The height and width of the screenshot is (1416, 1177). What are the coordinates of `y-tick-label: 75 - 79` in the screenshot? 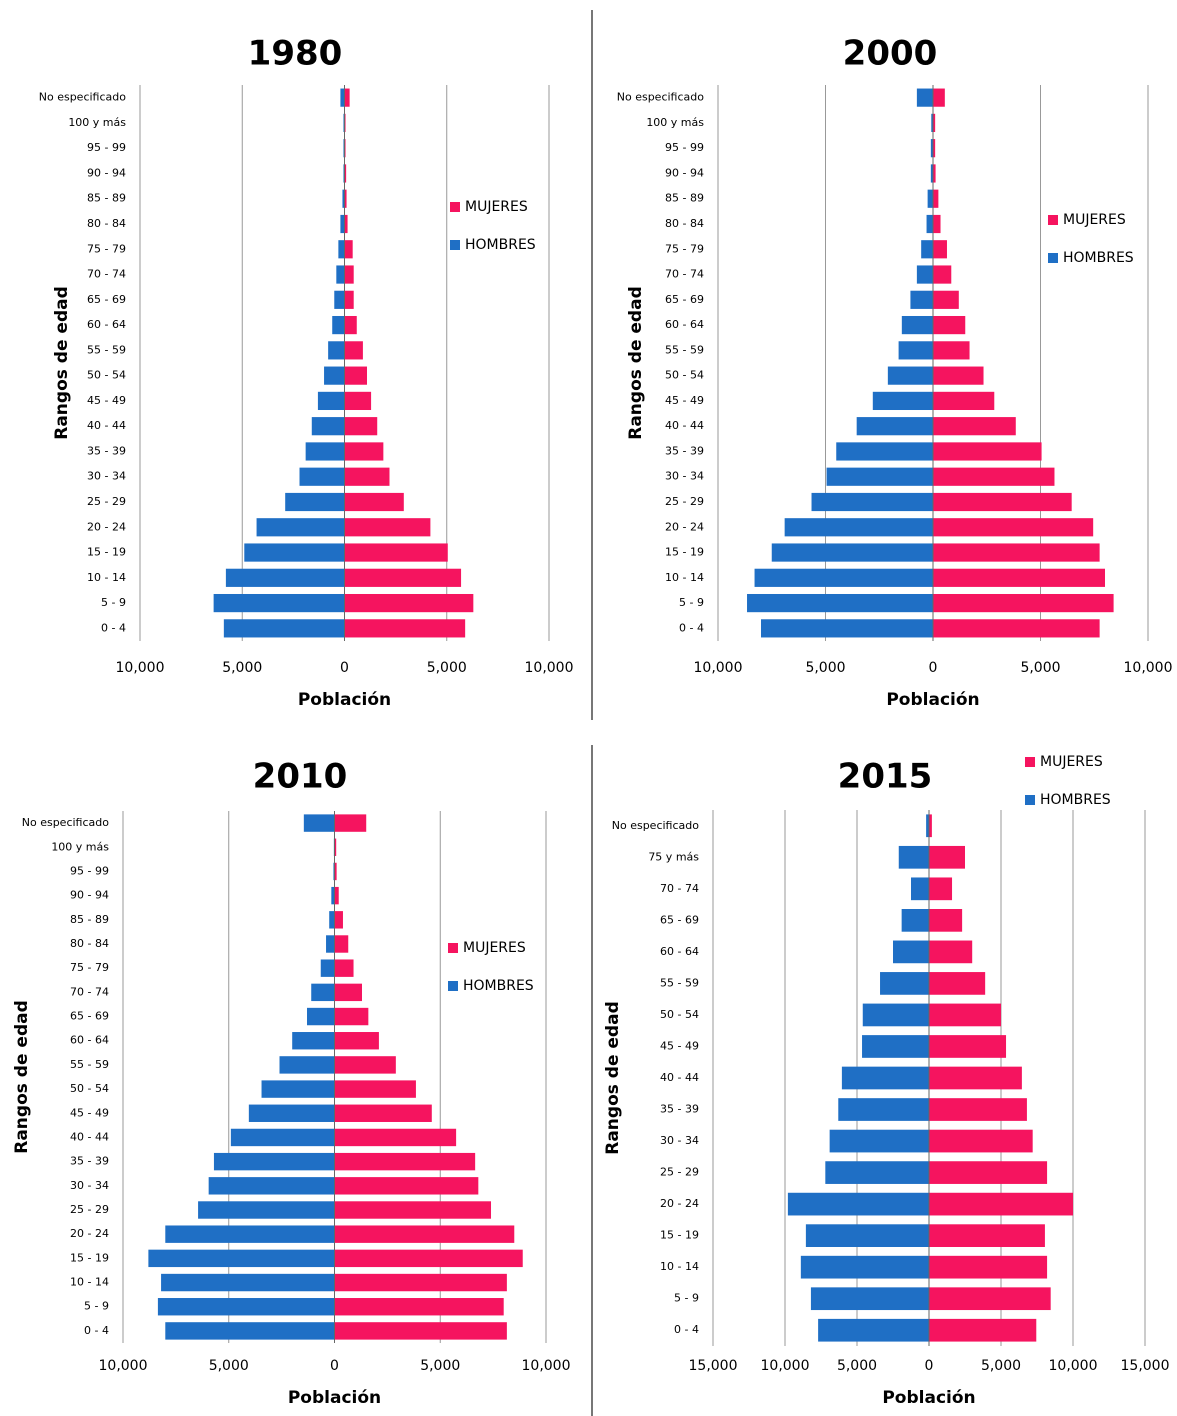 It's located at (684, 248).